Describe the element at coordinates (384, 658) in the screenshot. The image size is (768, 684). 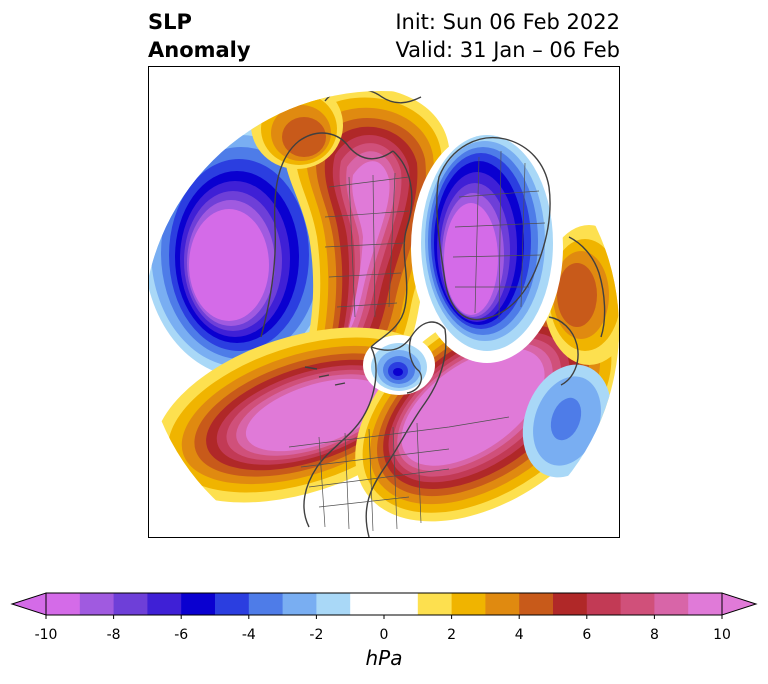
I see `colorbar-unit-label: hPa` at that location.